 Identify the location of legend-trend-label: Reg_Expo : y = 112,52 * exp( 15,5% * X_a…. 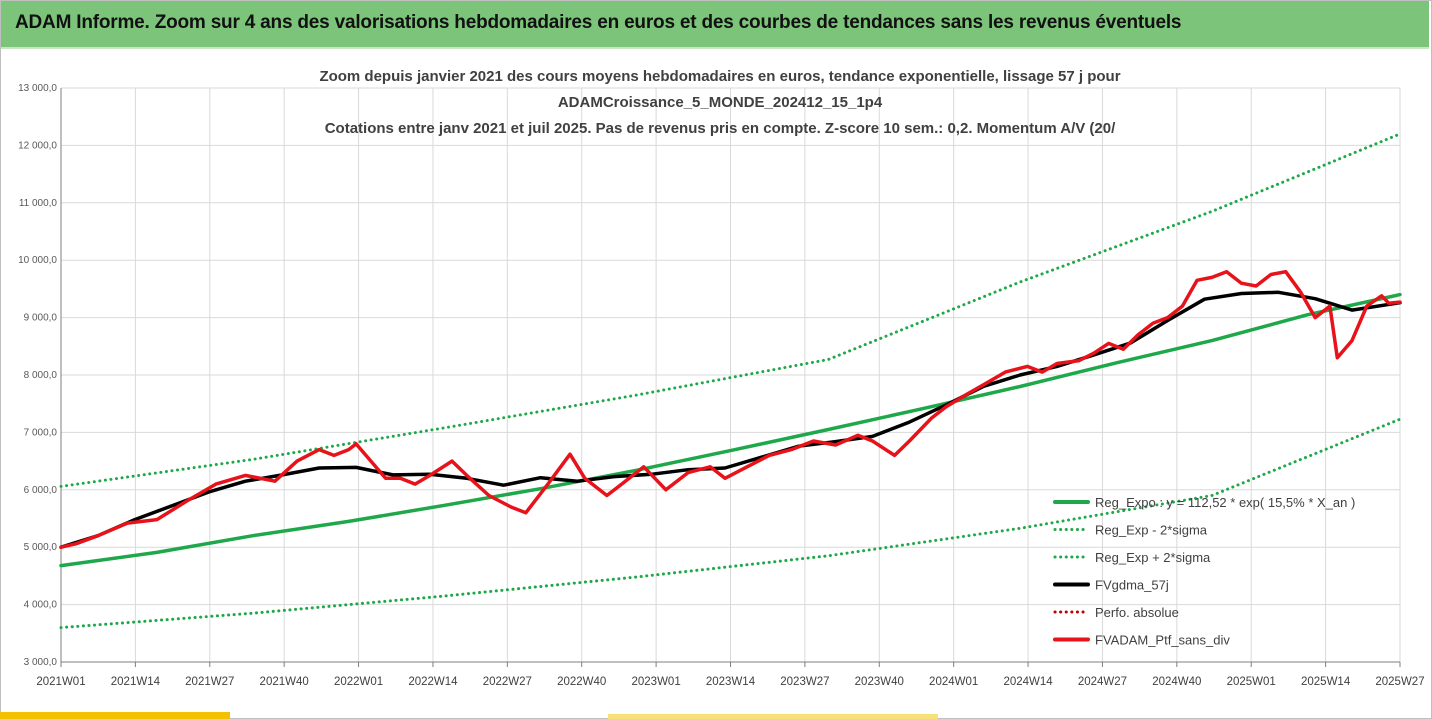
(1225, 502).